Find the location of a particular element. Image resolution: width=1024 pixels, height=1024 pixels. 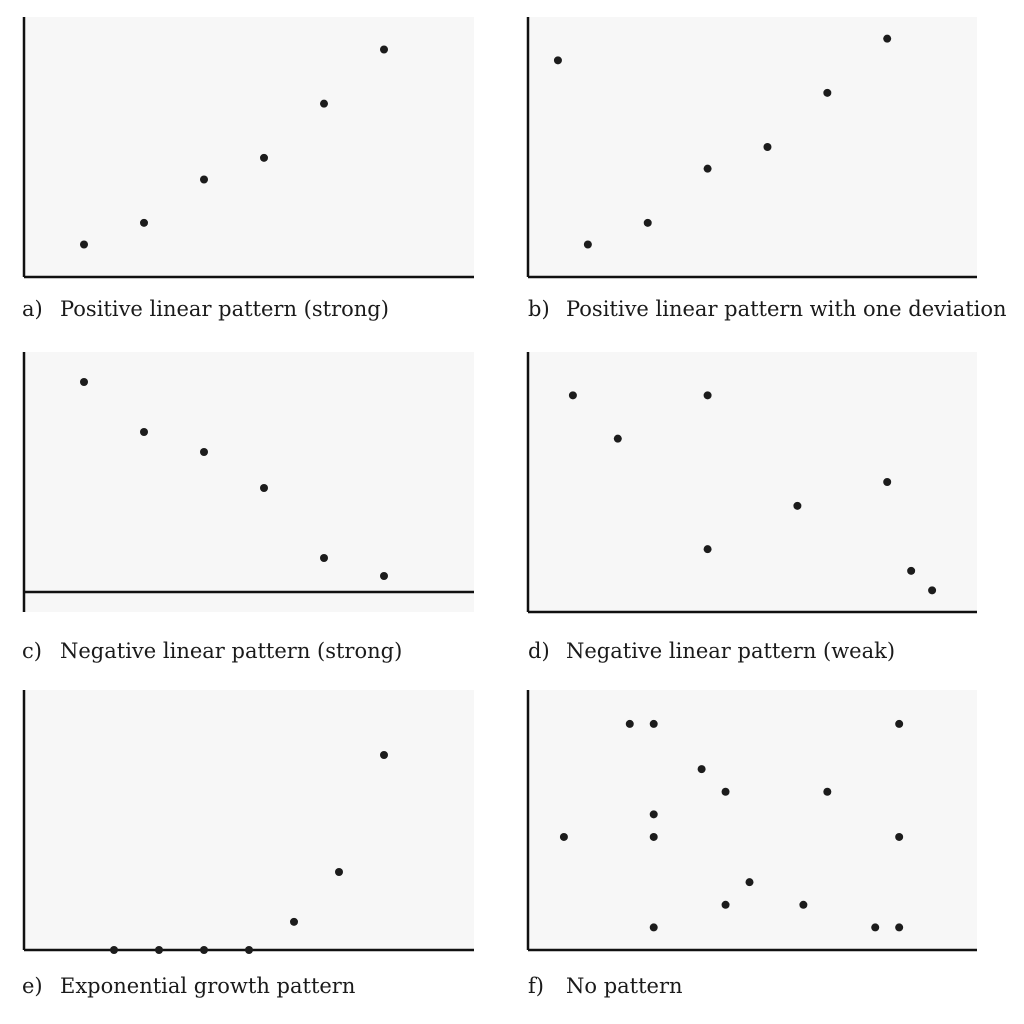

plot-c is located at coordinates (248, 482).